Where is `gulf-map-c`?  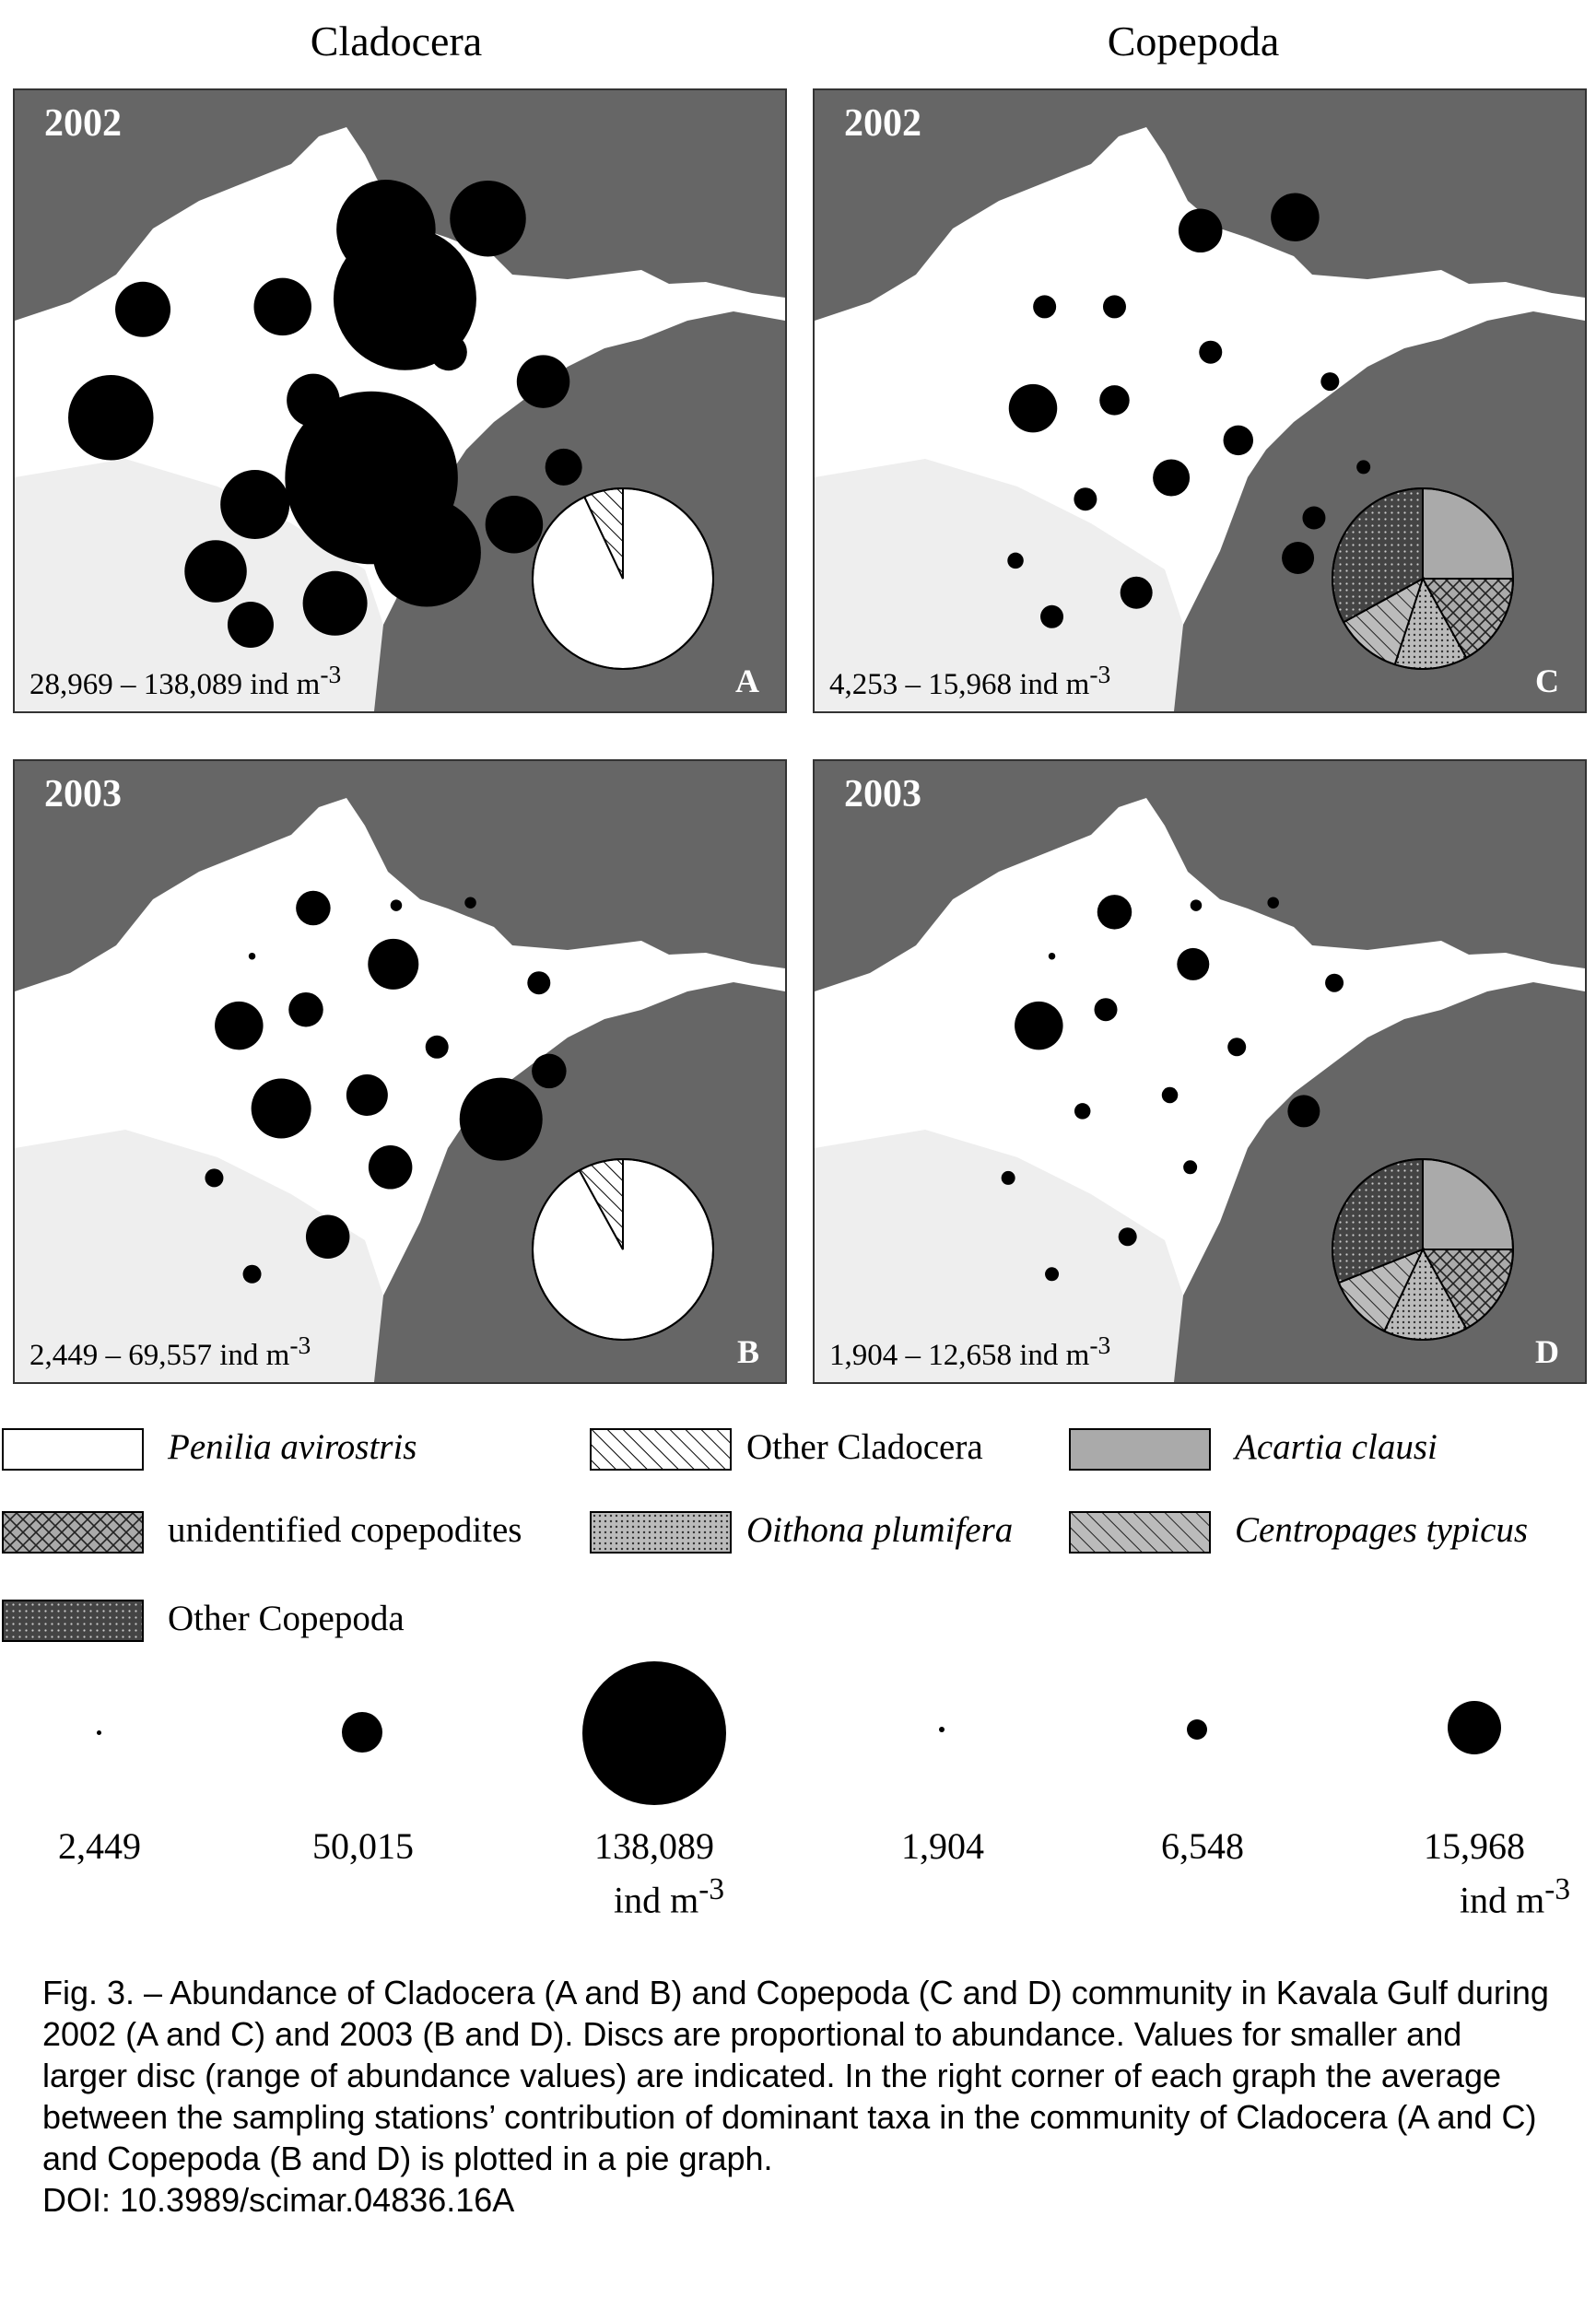
gulf-map-c is located at coordinates (1200, 400).